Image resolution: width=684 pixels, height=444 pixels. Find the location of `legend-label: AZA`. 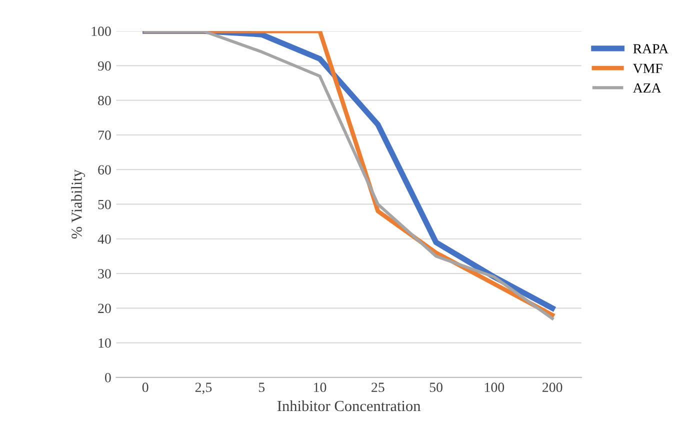

legend-label: AZA is located at coordinates (647, 88).